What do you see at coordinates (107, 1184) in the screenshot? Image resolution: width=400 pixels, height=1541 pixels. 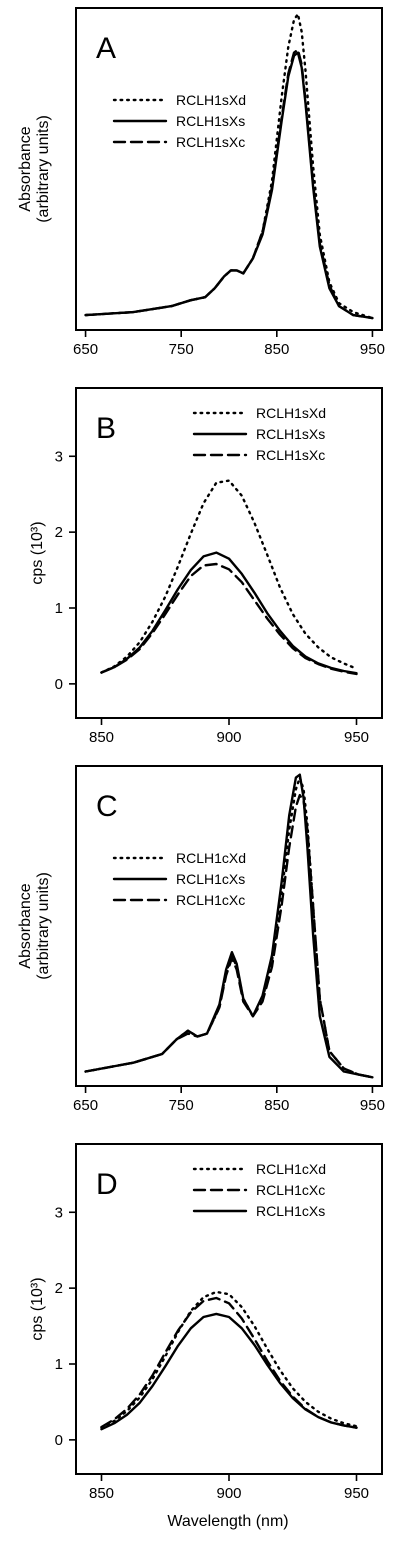 I see `panel-letter: D` at bounding box center [107, 1184].